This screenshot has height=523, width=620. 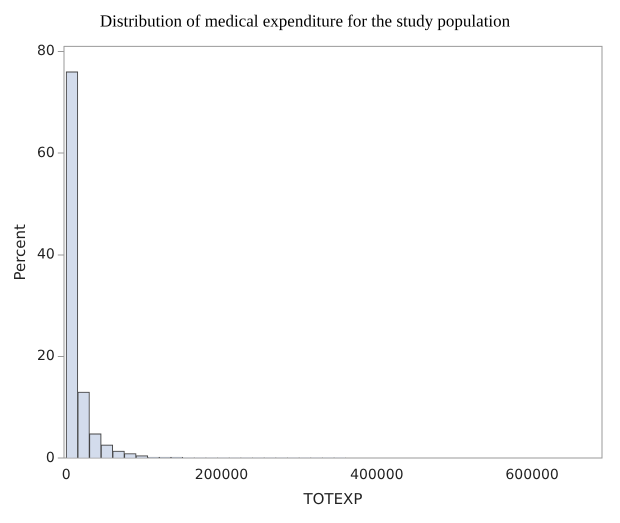 I want to click on x-axis-title: TOTEXP, so click(x=332, y=499).